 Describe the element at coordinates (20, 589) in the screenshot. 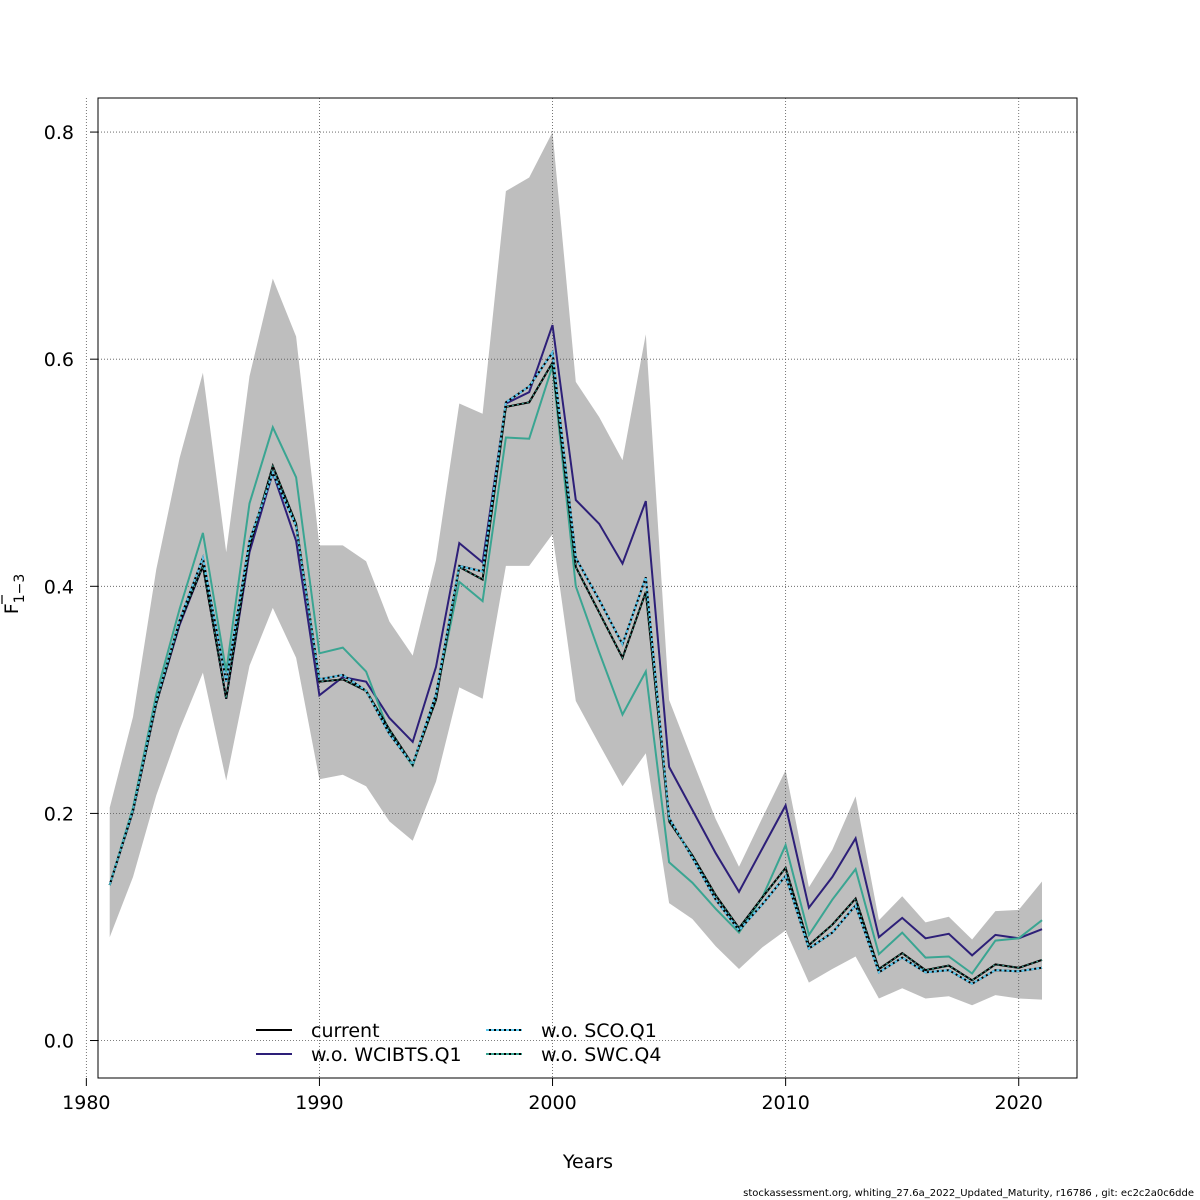

I see `y-axis-title-sub: 1−3` at that location.